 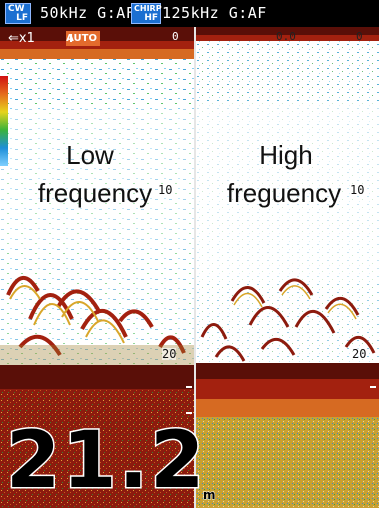 What do you see at coordinates (169, 354) in the screenshot?
I see `left-depth-20: 20` at bounding box center [169, 354].